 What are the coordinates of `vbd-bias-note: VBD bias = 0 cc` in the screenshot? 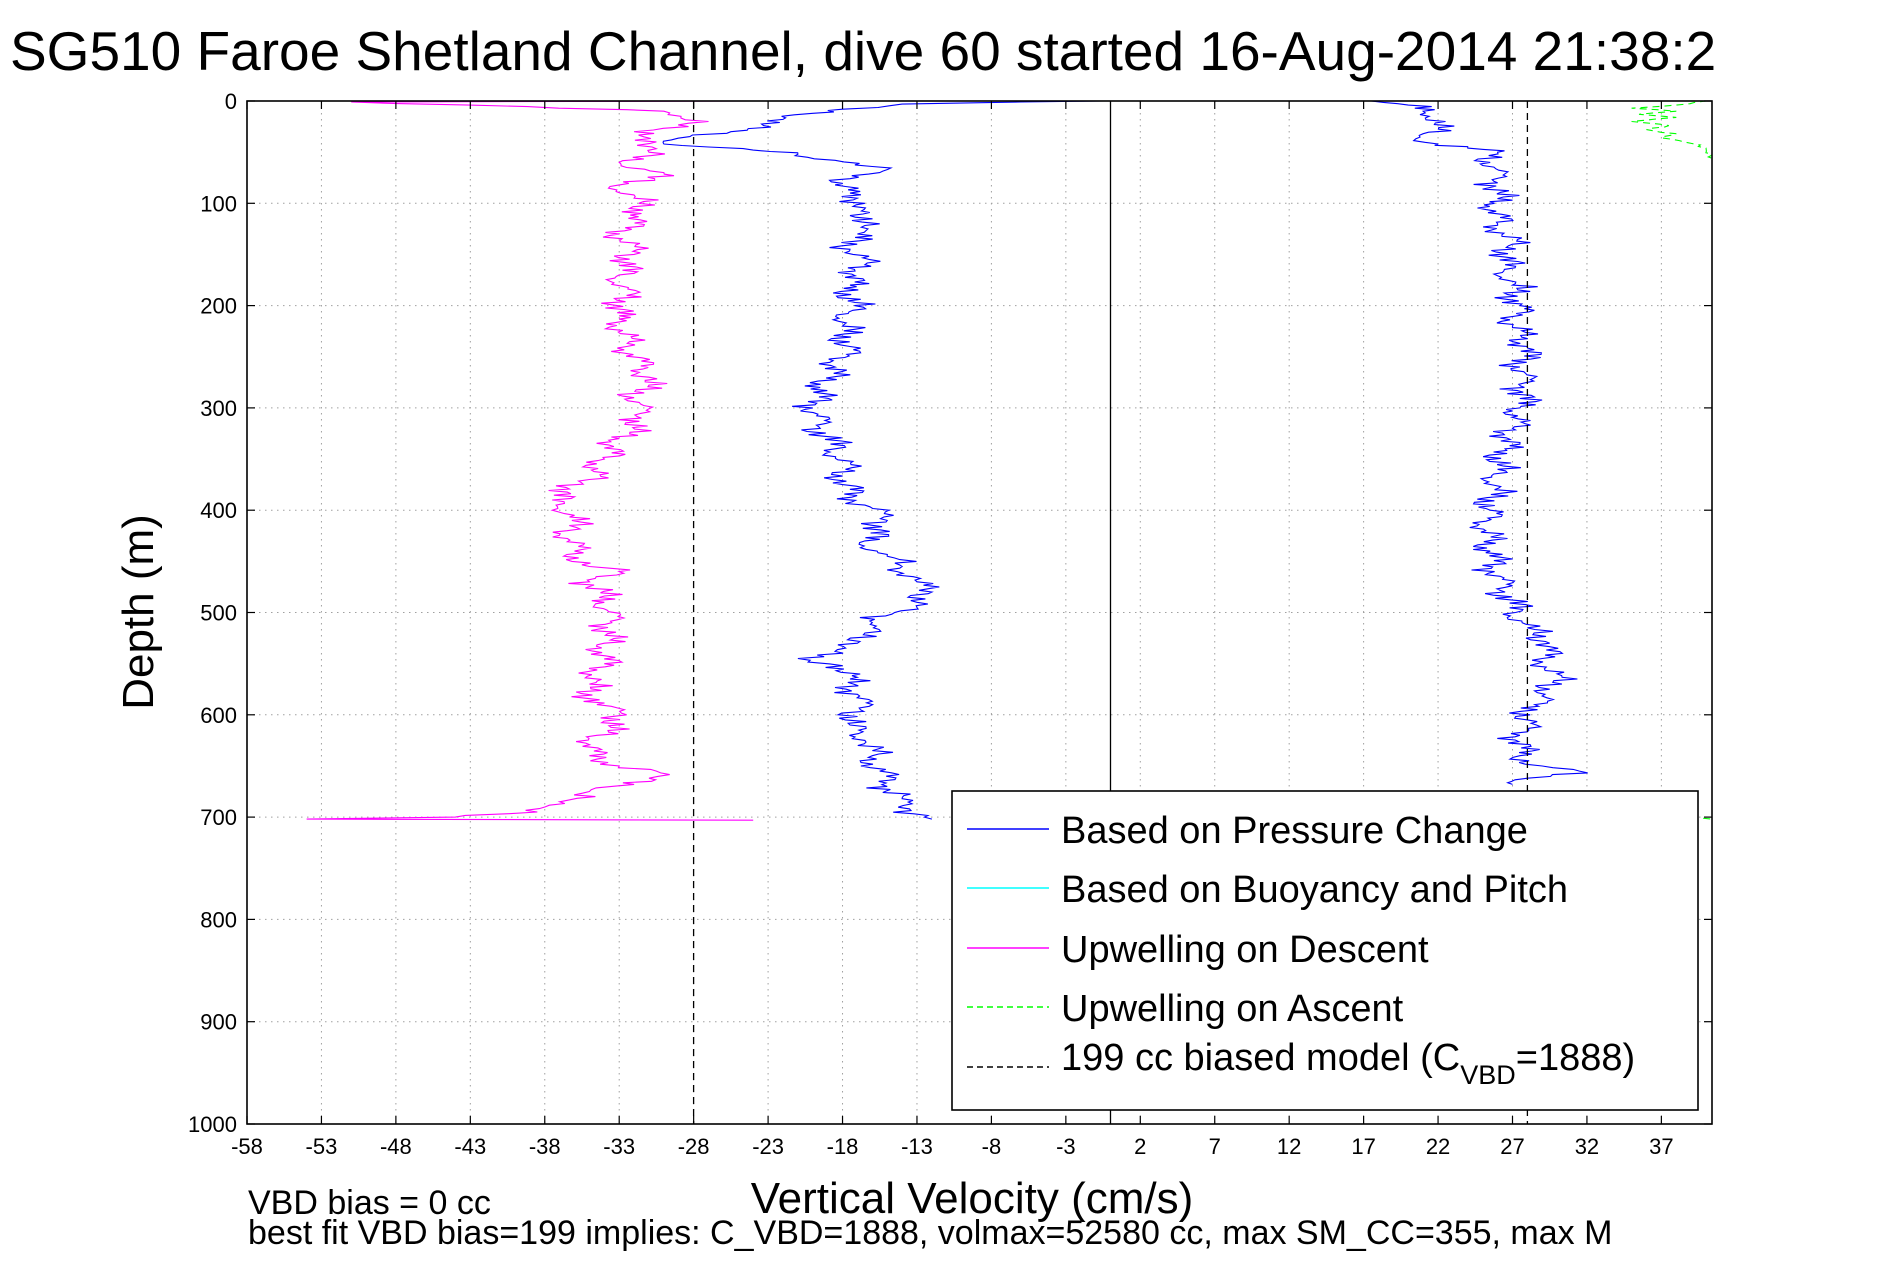 It's located at (369, 1203).